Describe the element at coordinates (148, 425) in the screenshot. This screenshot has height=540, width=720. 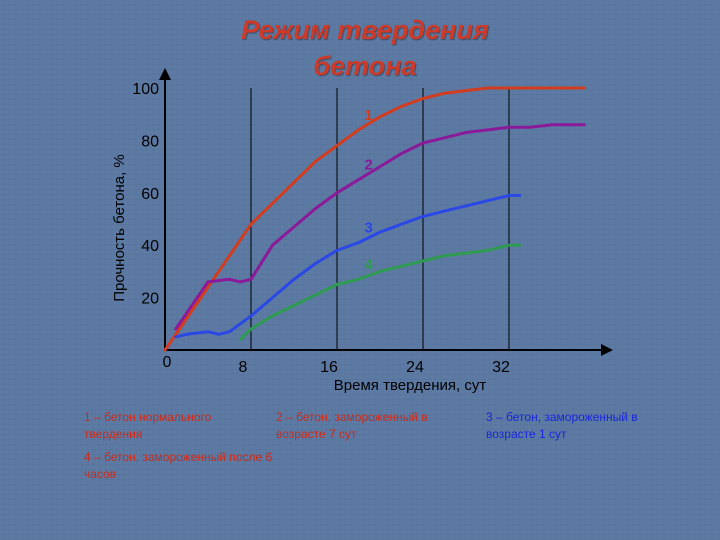
I see `legend-item-1: 1 – бетон нормального твердения` at that location.